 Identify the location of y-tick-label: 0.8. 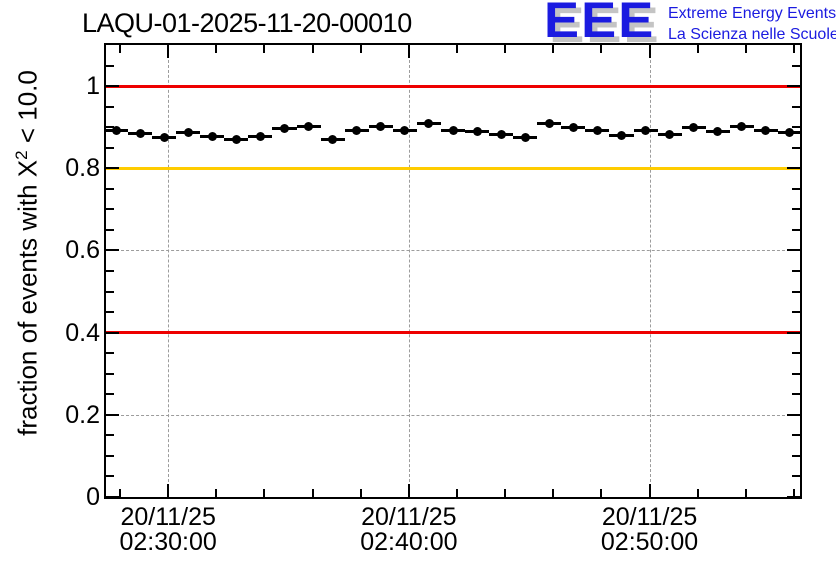
(82, 168).